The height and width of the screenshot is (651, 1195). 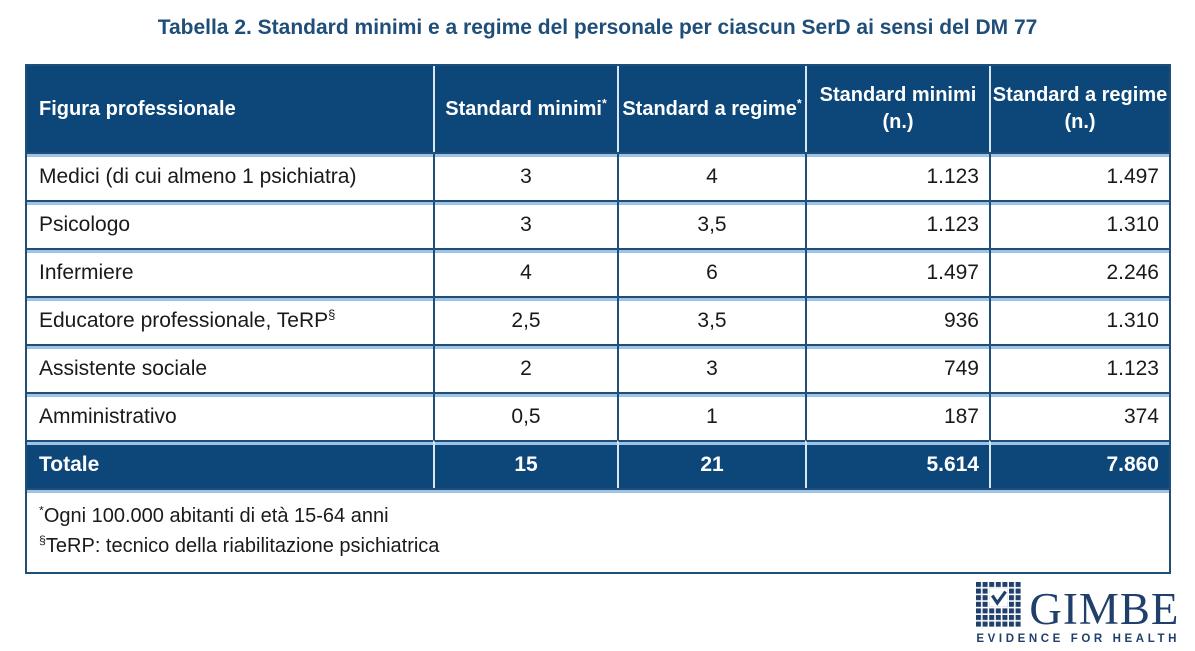 I want to click on cell-standard-minimi-n: 749, so click(x=897, y=368).